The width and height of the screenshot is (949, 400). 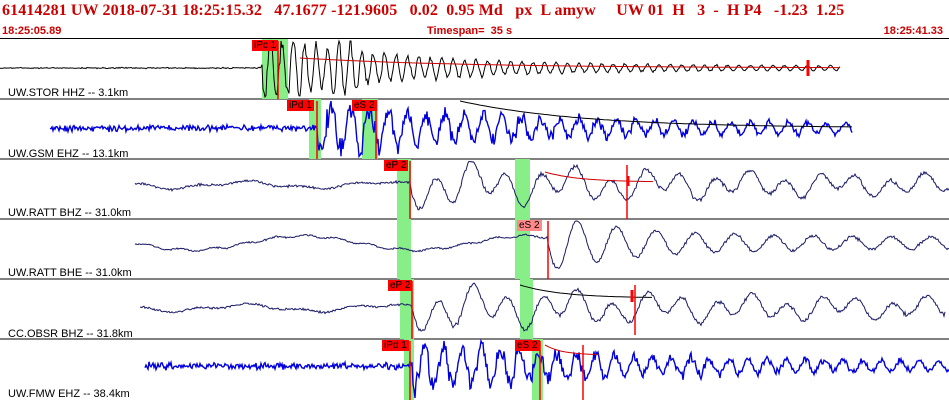 I want to click on station-label-fmw: UW.FMW EHZ -- 38.4km, so click(x=69, y=394).